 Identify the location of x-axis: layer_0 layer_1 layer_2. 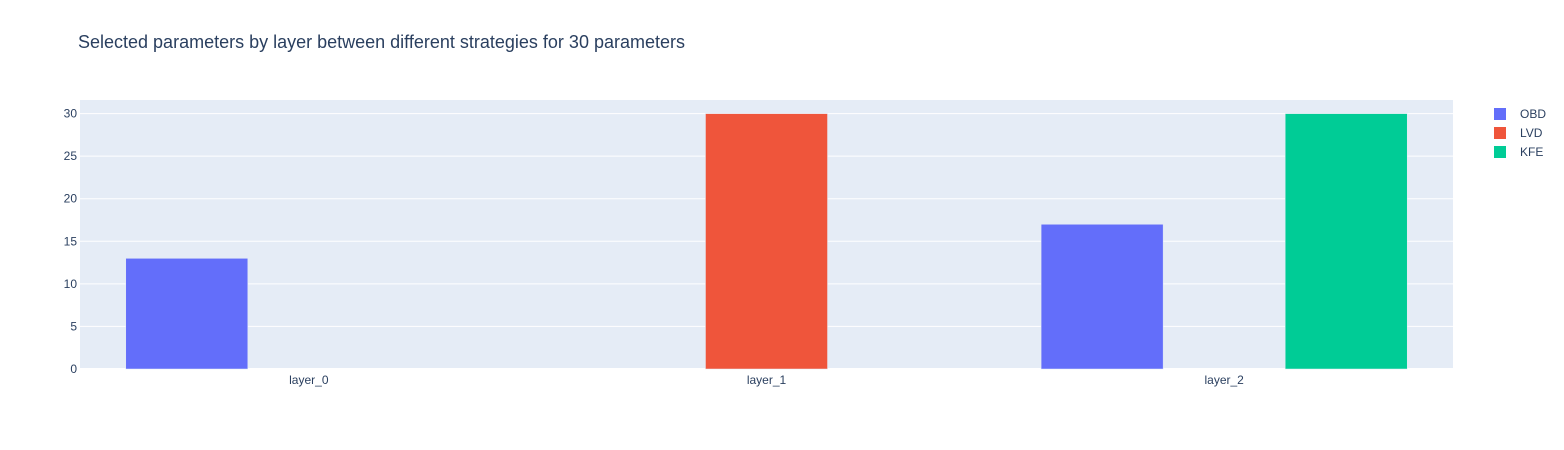
(766, 380).